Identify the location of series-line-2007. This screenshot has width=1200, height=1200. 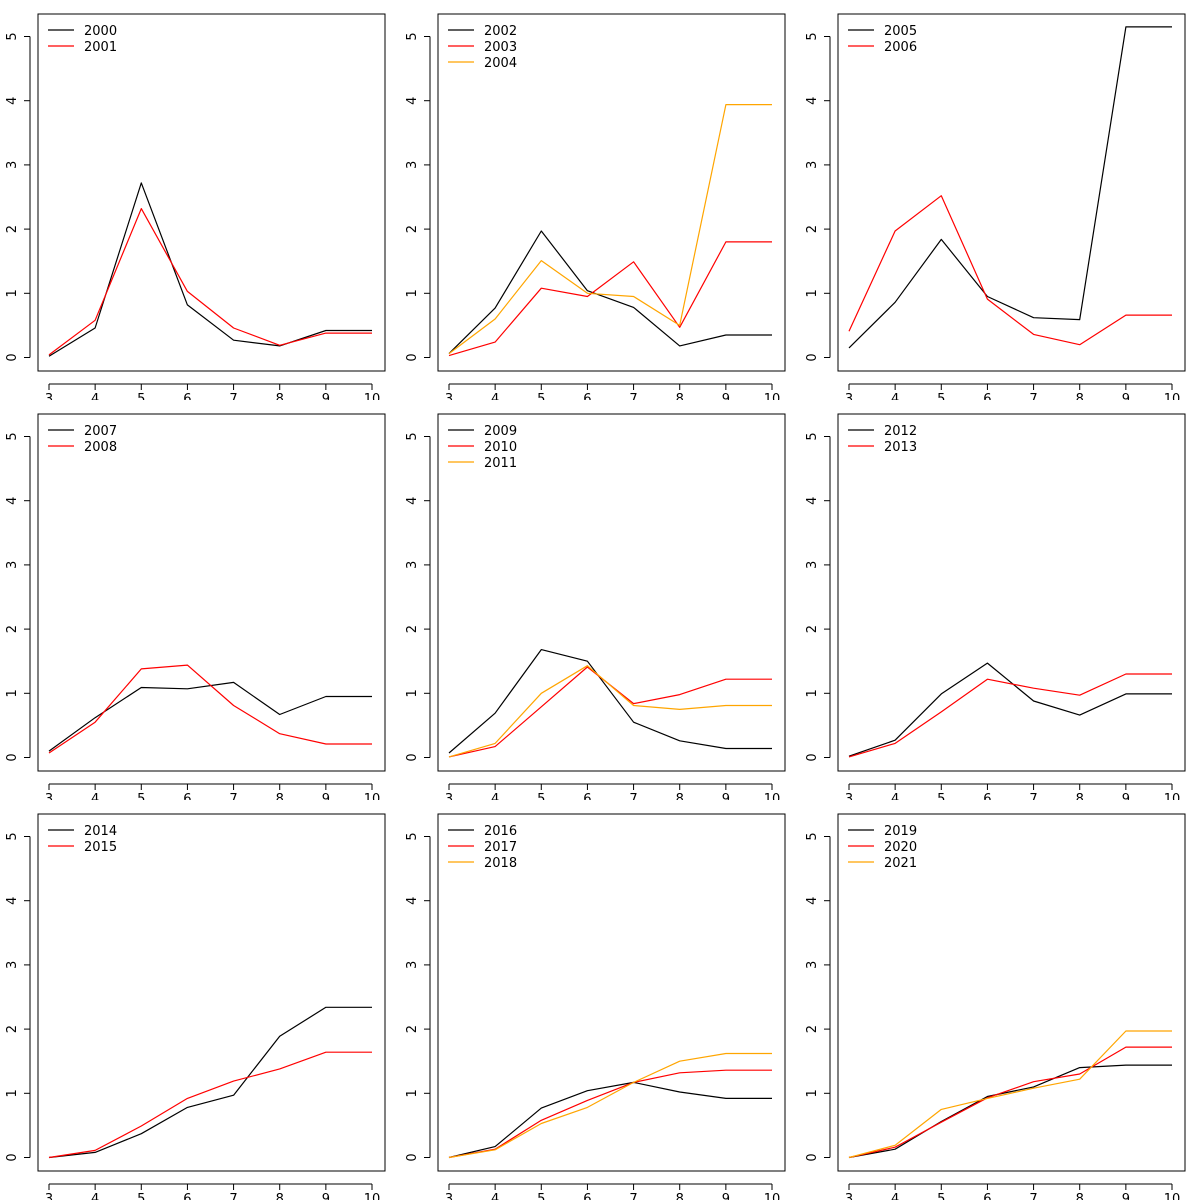
(210, 716).